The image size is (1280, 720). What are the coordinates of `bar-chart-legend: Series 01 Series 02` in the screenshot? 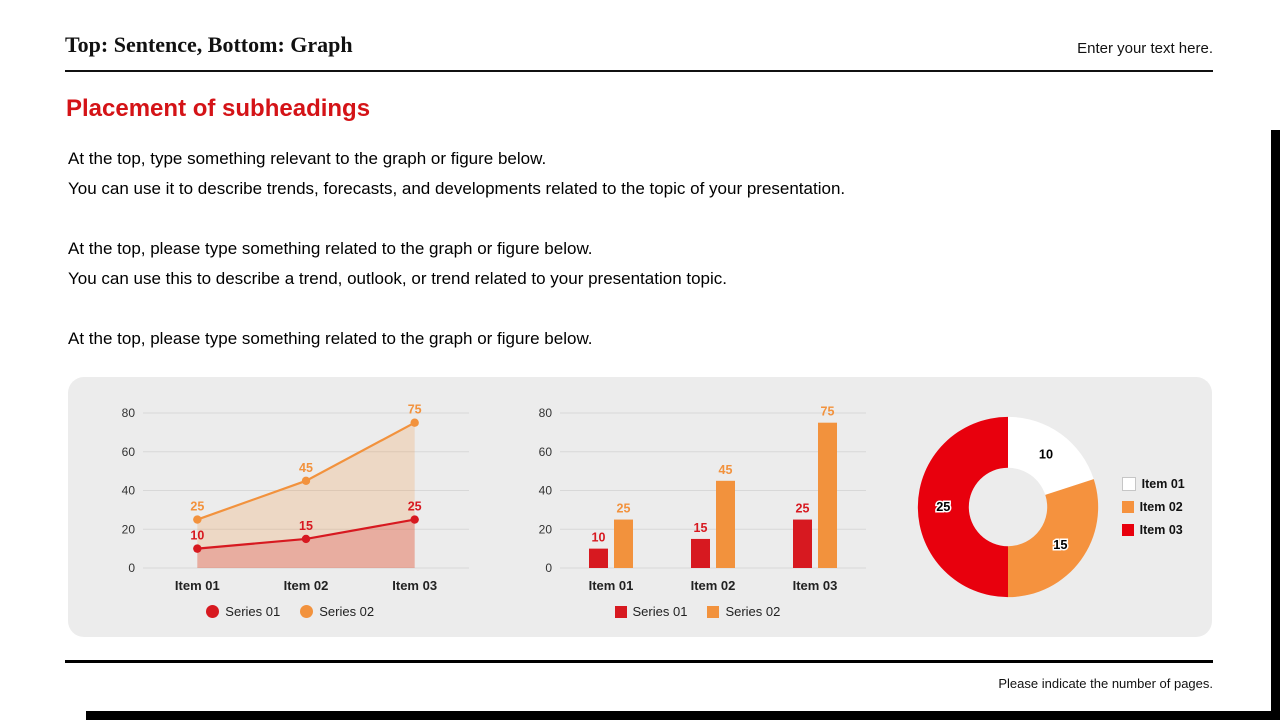 It's located at (697, 611).